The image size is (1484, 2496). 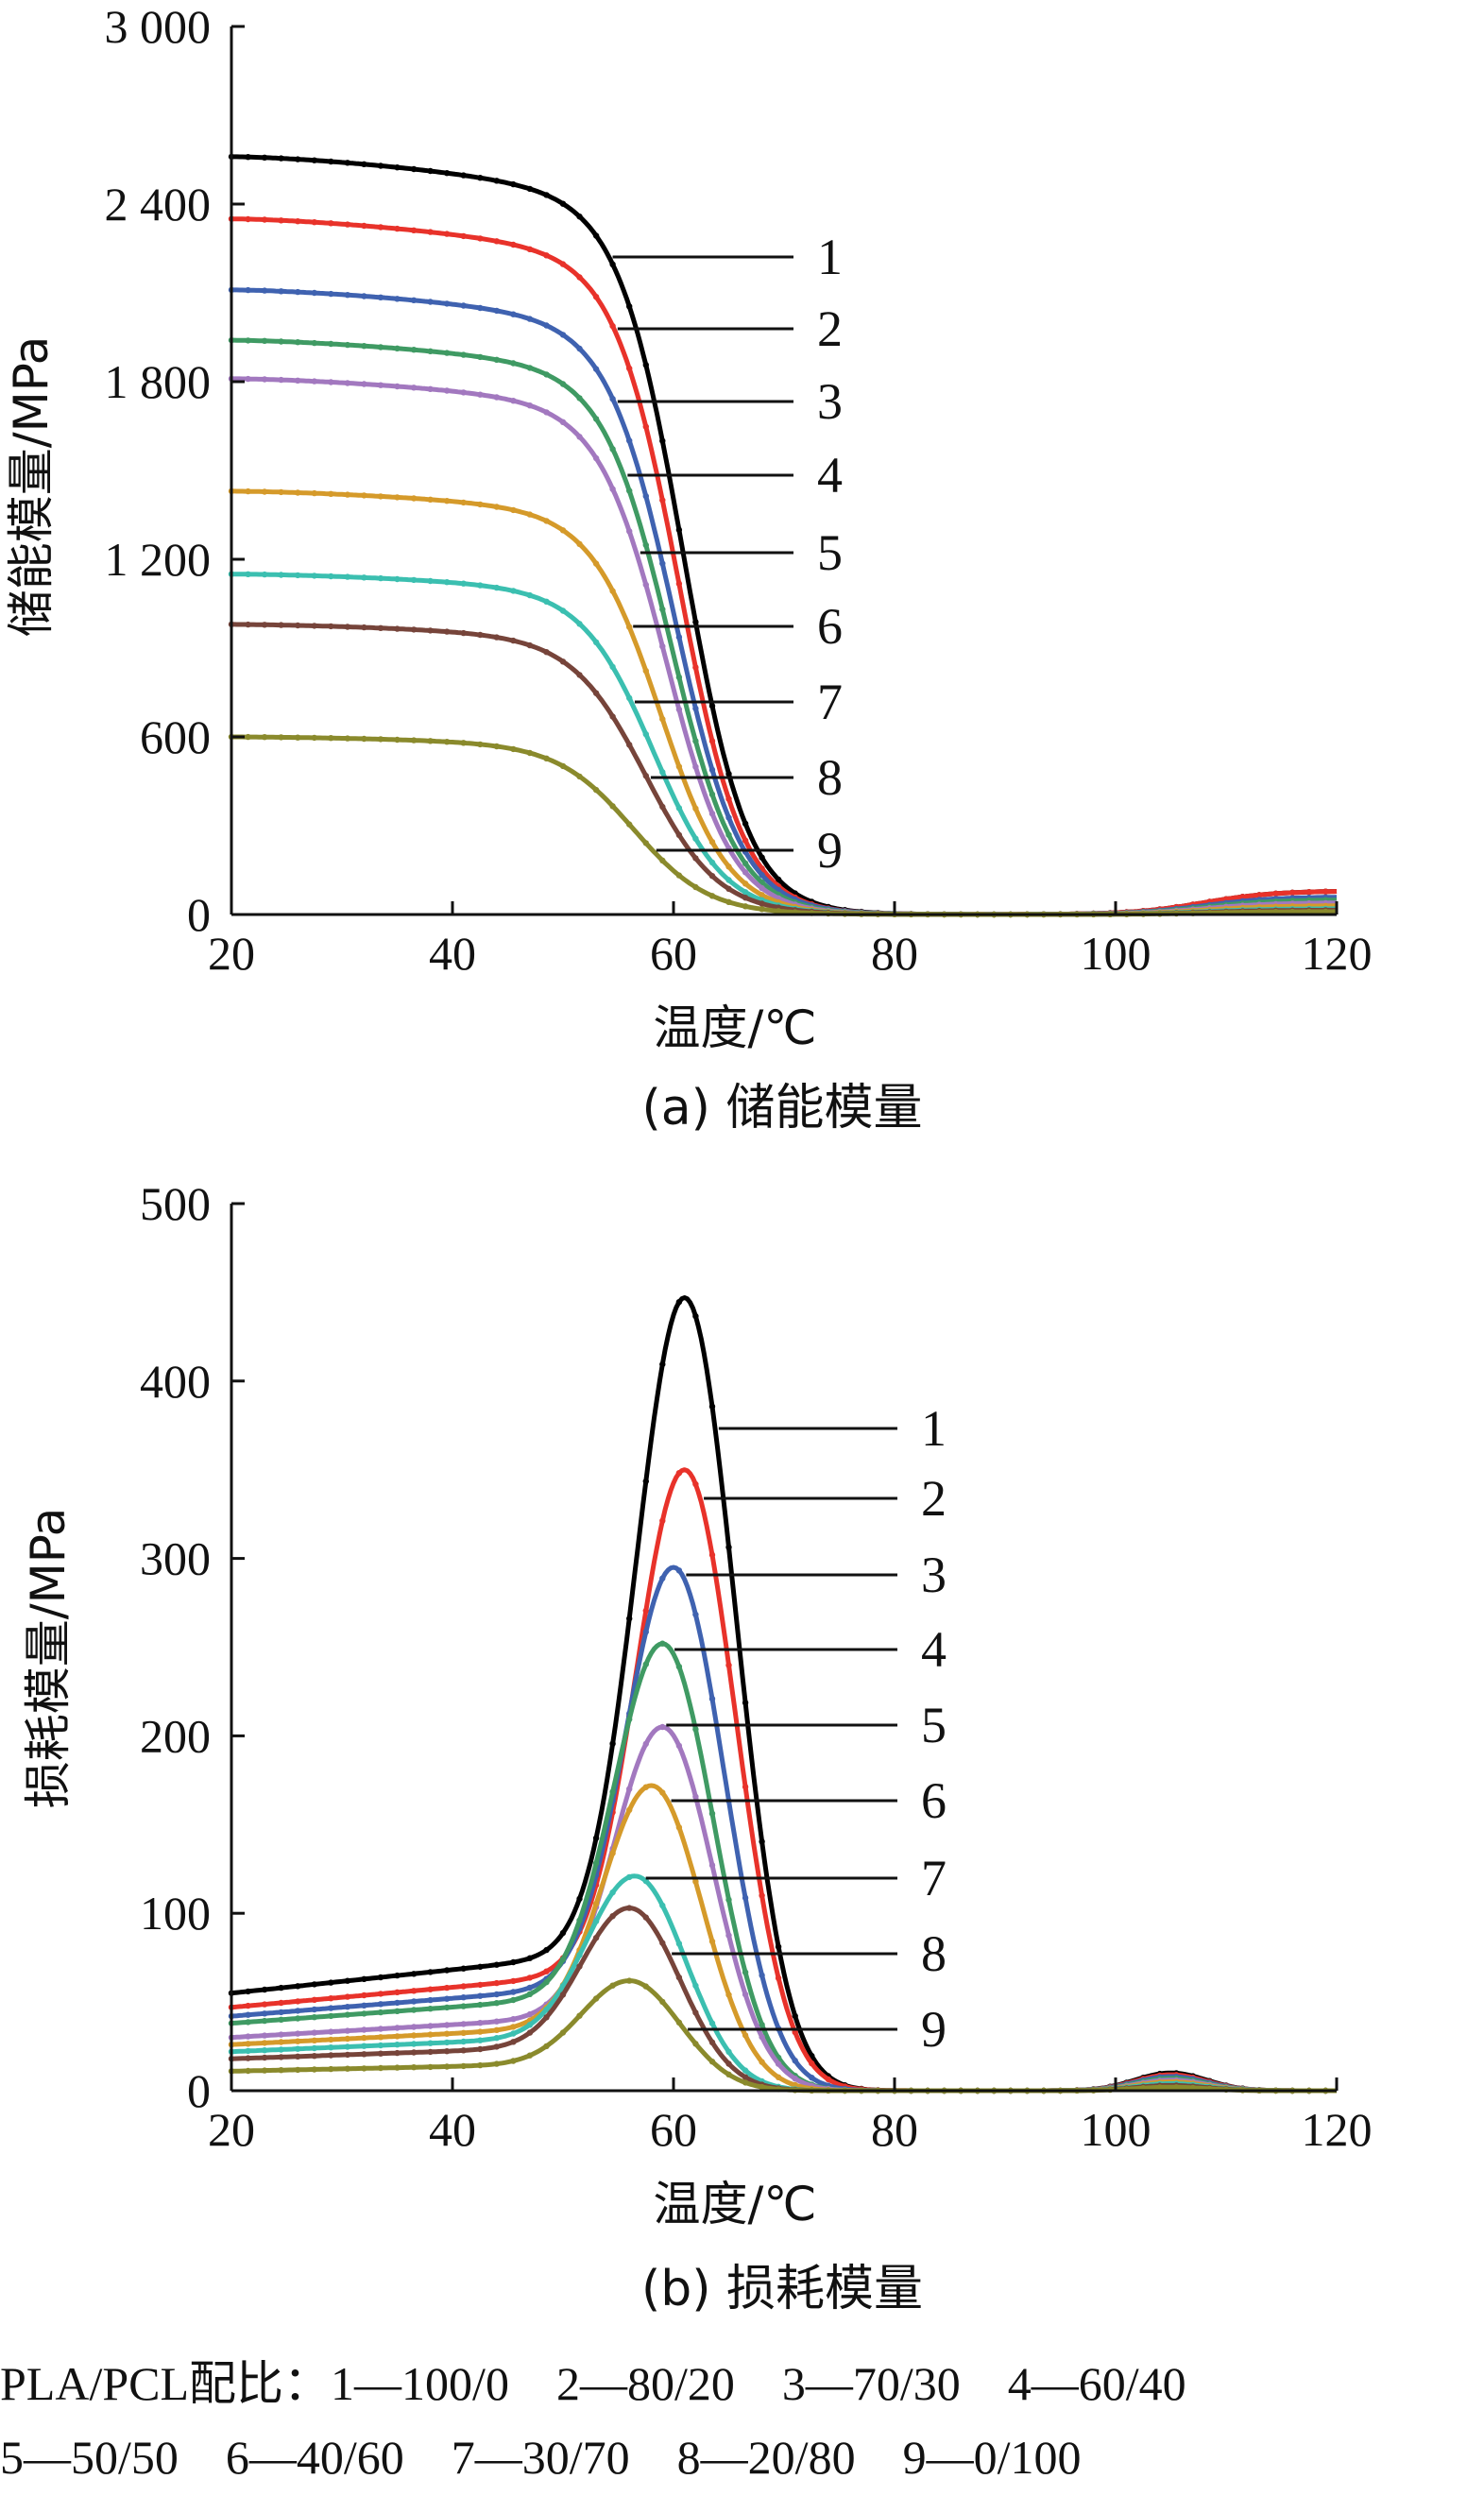 I want to click on curve-label-1: 1, so click(x=830, y=257).